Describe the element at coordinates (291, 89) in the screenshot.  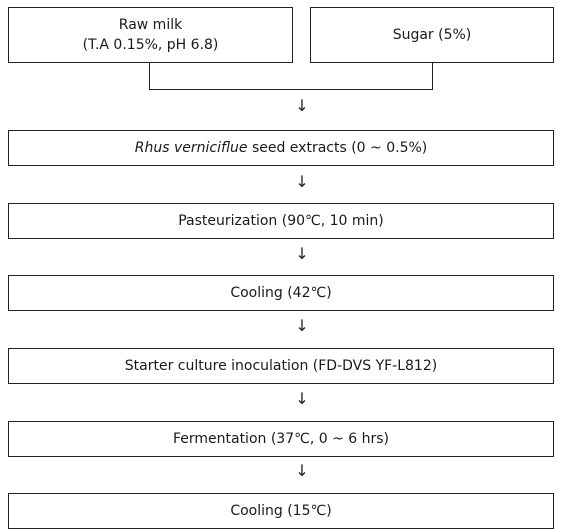
I see `merge-line-bottom` at that location.